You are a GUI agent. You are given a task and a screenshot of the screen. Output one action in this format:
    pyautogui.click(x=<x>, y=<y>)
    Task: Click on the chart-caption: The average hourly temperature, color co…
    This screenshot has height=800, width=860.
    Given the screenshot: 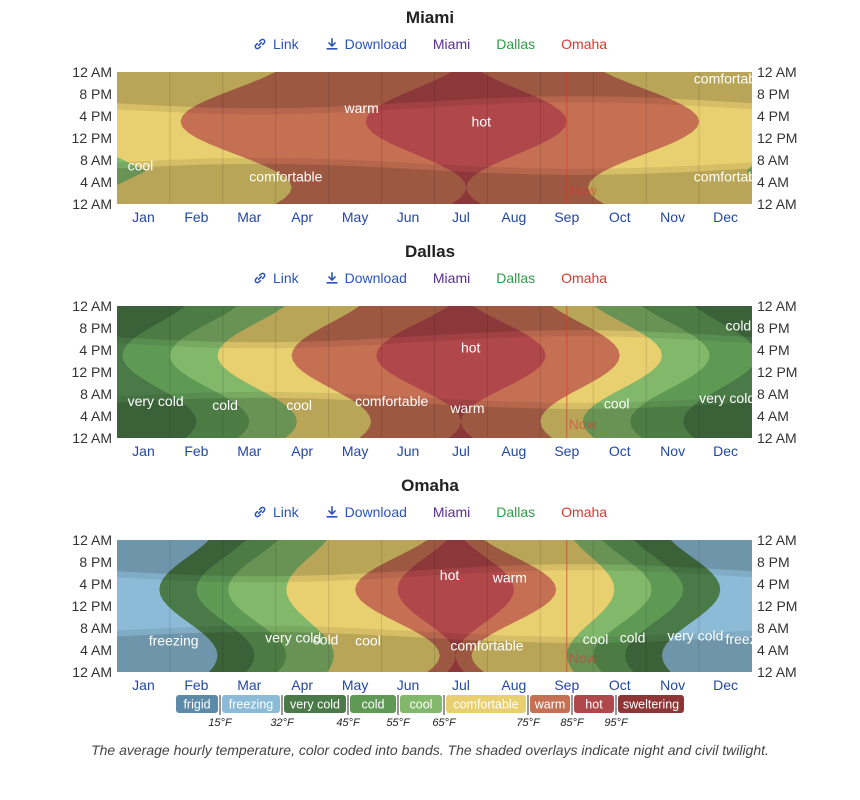 What is the action you would take?
    pyautogui.click(x=430, y=750)
    